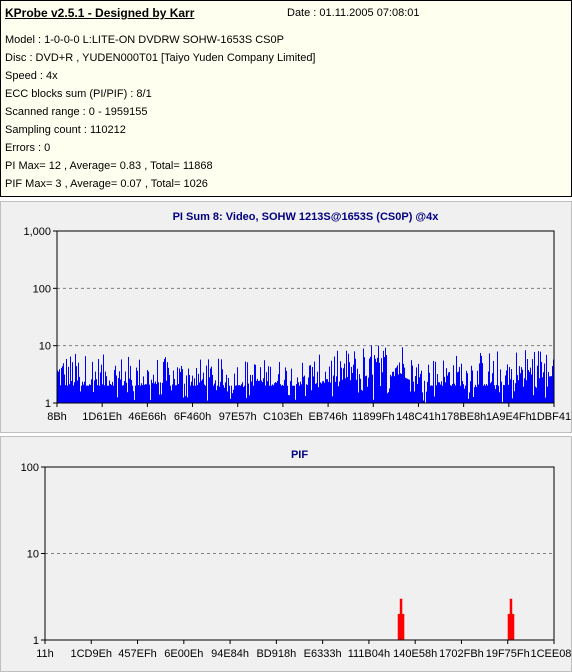  I want to click on info-speed: Speed : 4x, so click(31, 76).